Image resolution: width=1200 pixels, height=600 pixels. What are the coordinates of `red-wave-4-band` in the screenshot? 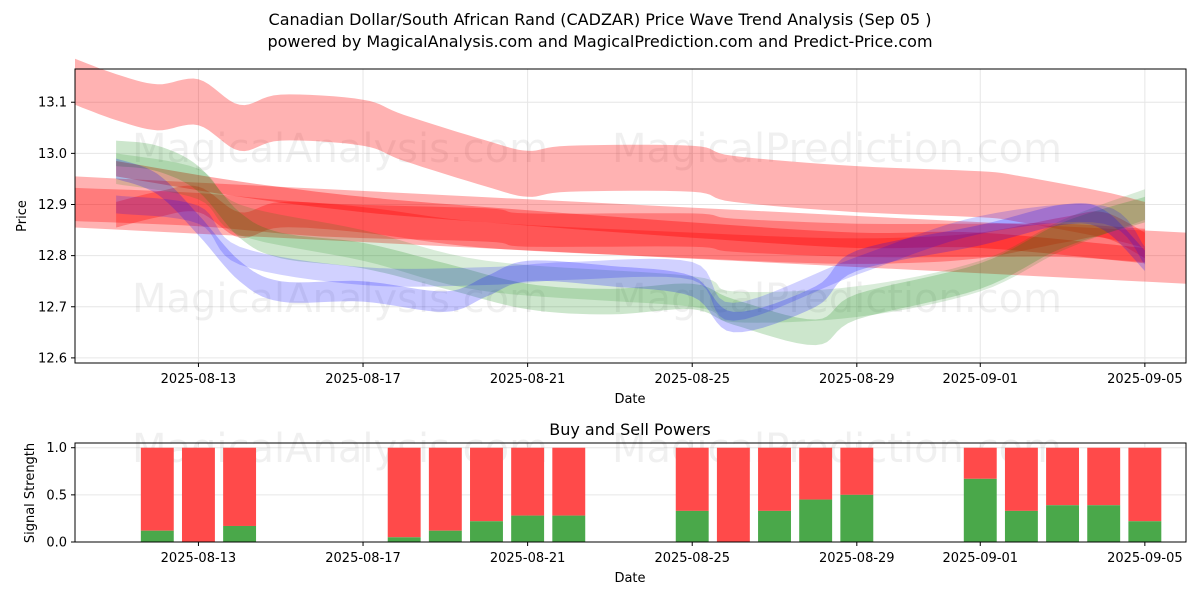 It's located at (630, 212).